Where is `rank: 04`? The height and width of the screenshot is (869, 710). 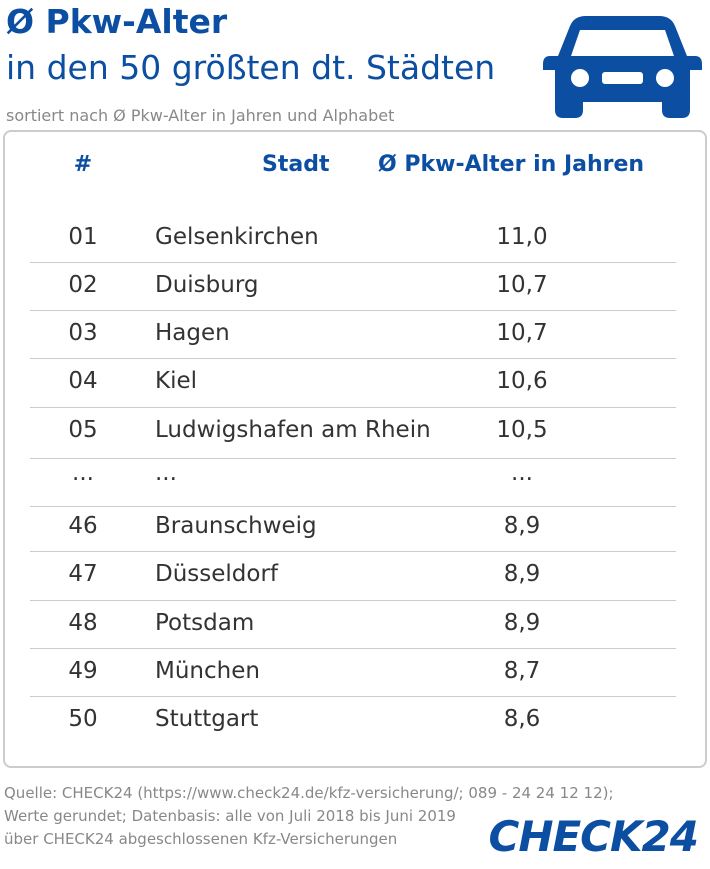 rank: 04 is located at coordinates (83, 381).